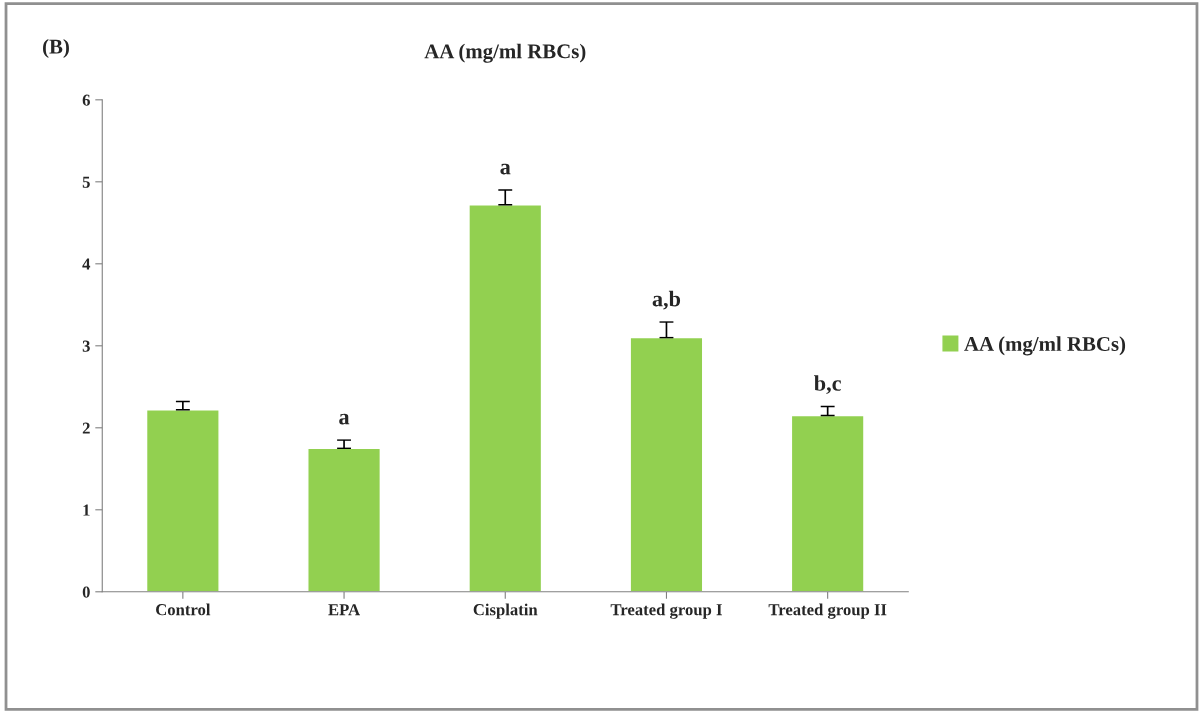 This screenshot has width=1203, height=713. Describe the element at coordinates (344, 610) in the screenshot. I see `x-tick-label: EPA` at that location.